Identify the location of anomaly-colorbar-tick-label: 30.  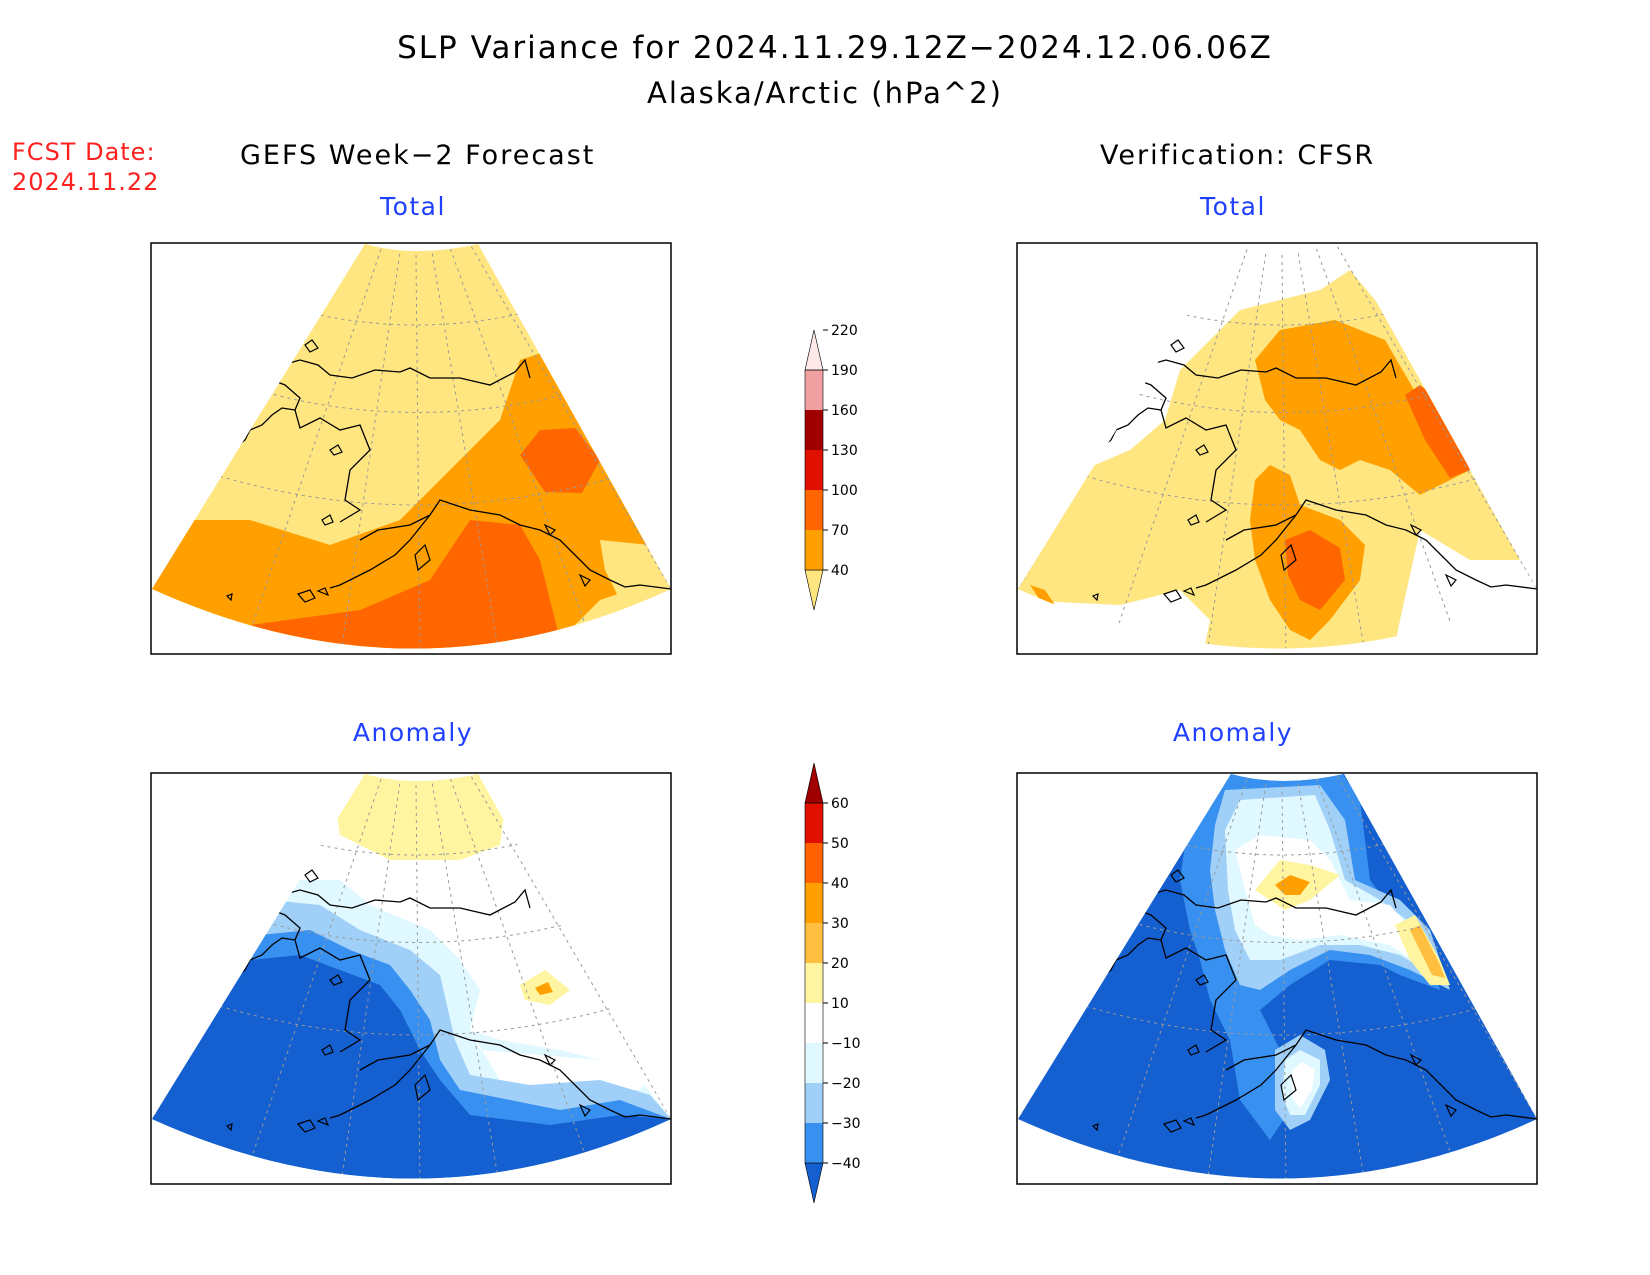
(840, 924).